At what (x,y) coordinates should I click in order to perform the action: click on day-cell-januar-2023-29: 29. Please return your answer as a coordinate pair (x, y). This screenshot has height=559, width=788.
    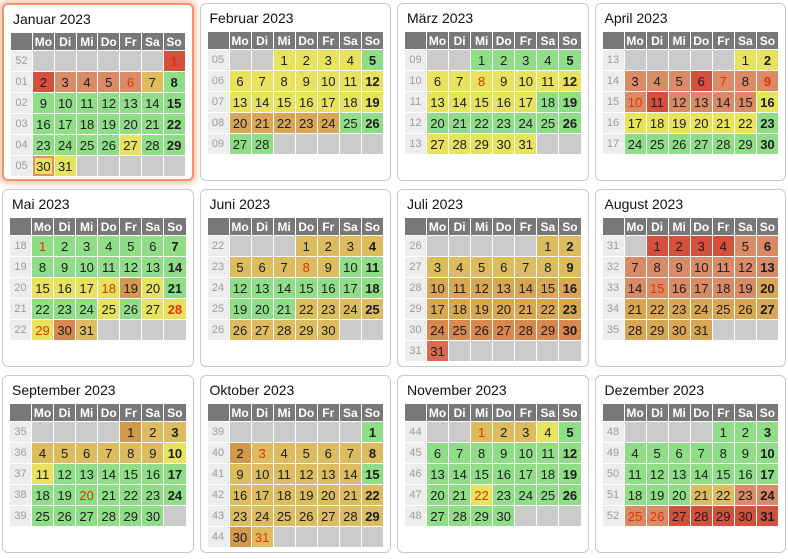
    Looking at the image, I should click on (174, 145).